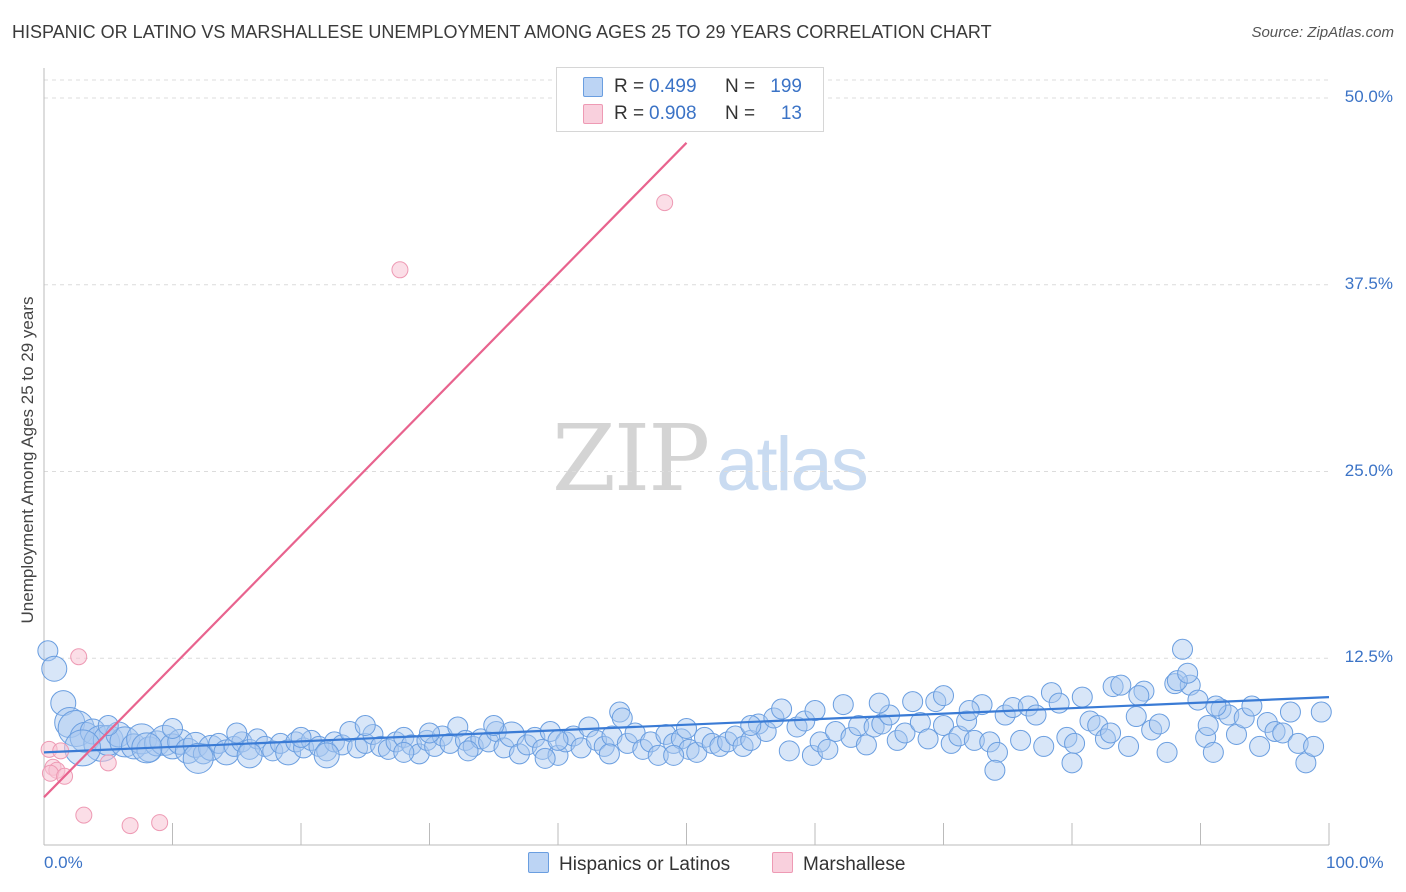 Image resolution: width=1406 pixels, height=892 pixels. Describe the element at coordinates (791, 113) in the screenshot. I see `legend-n-value: 13` at that location.